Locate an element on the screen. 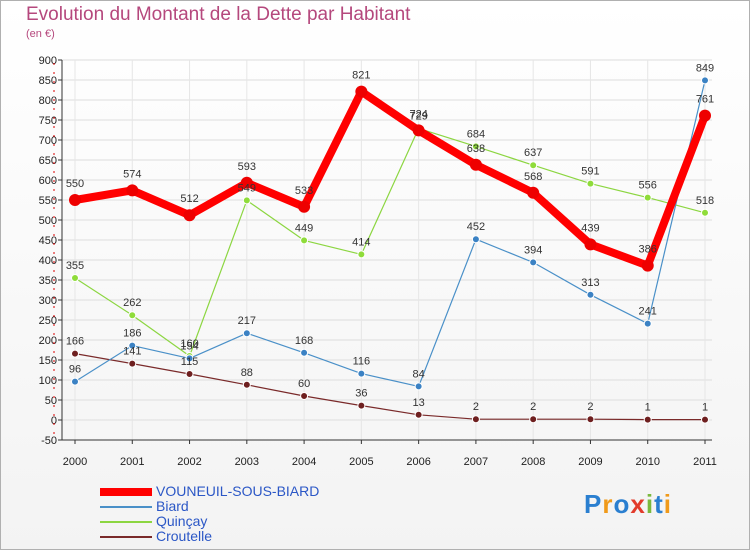 The width and height of the screenshot is (750, 550). logo-letter: x is located at coordinates (638, 504).